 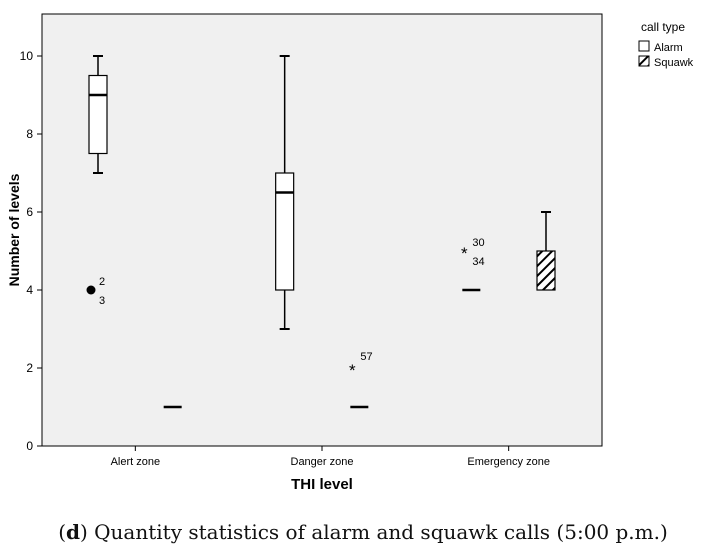 What do you see at coordinates (674, 63) in the screenshot?
I see `legend-label-squawk: Squawk` at bounding box center [674, 63].